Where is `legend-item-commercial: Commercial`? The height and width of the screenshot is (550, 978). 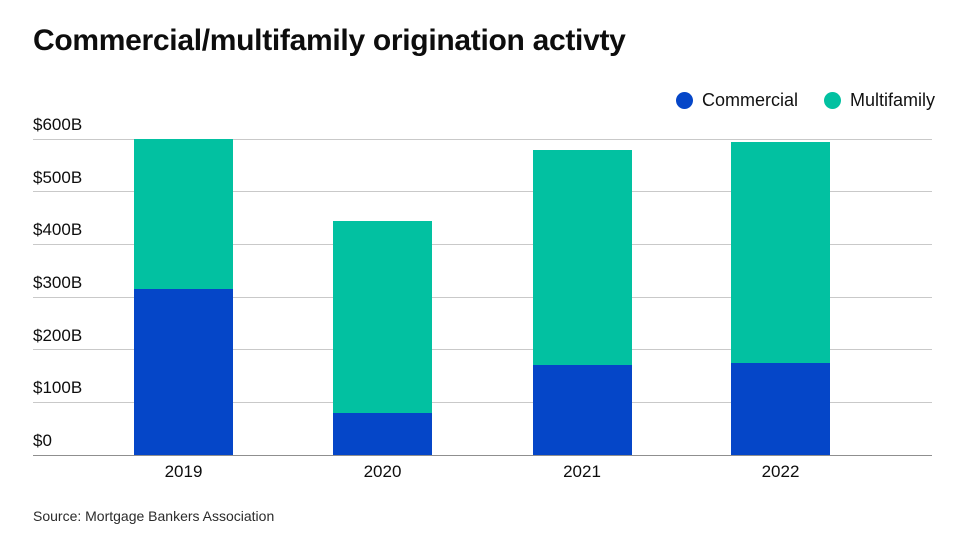 legend-item-commercial: Commercial is located at coordinates (736, 100).